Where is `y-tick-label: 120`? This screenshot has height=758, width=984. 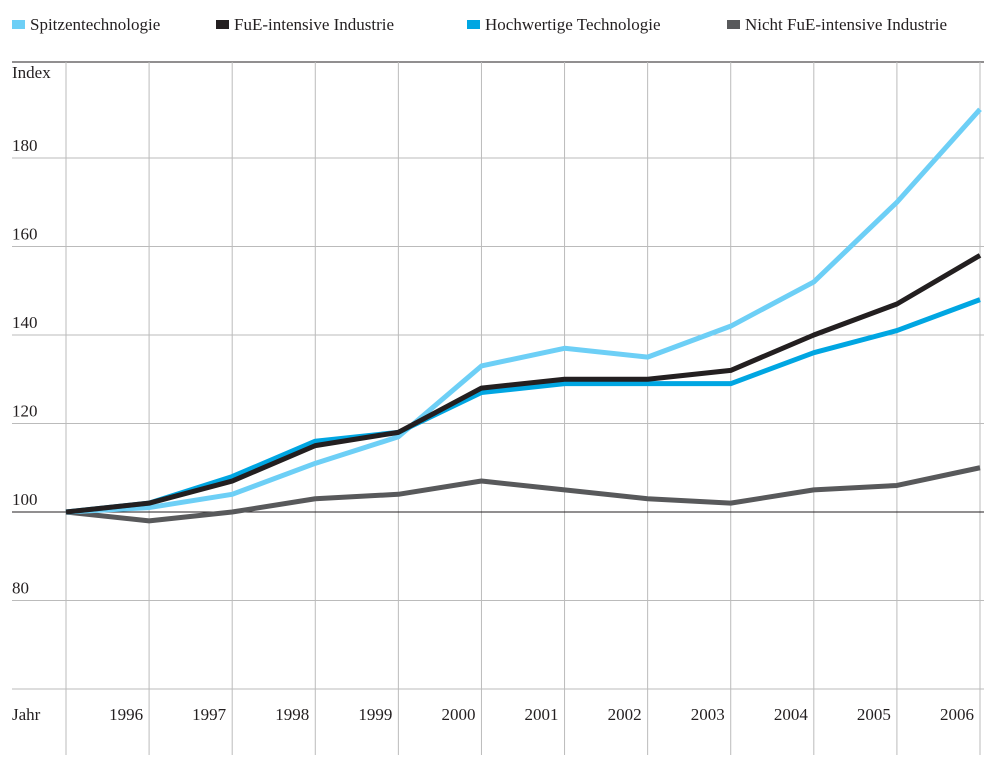
y-tick-label: 120 is located at coordinates (25, 411).